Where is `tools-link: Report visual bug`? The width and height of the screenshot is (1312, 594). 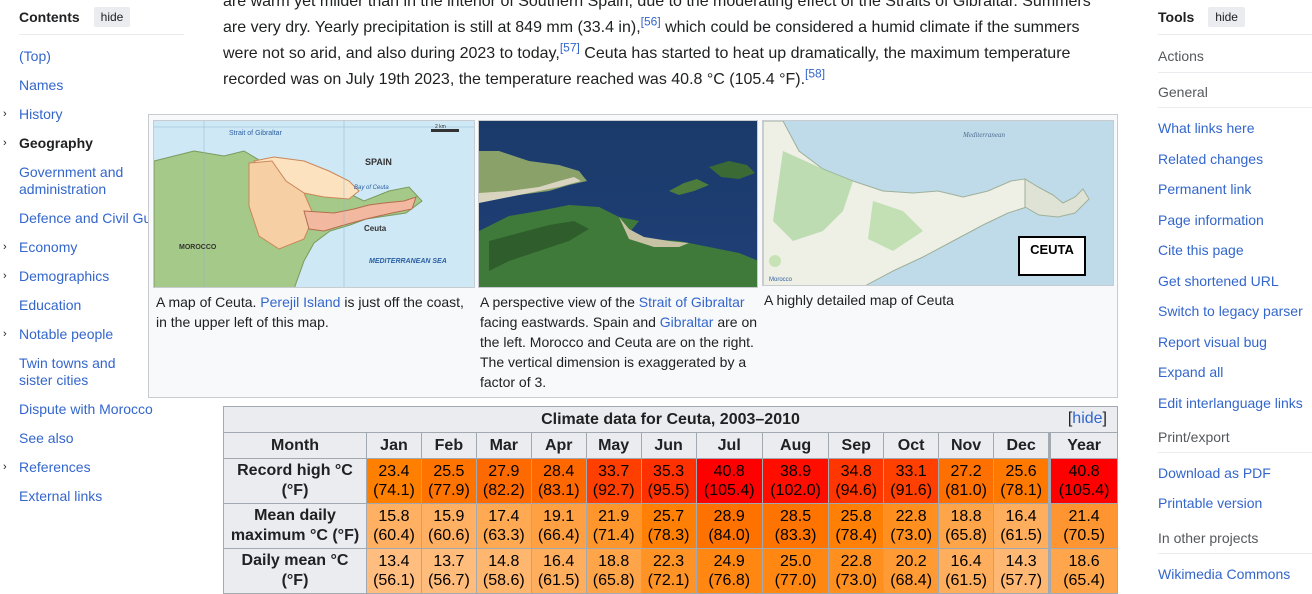
tools-link: Report visual bug is located at coordinates (1212, 341).